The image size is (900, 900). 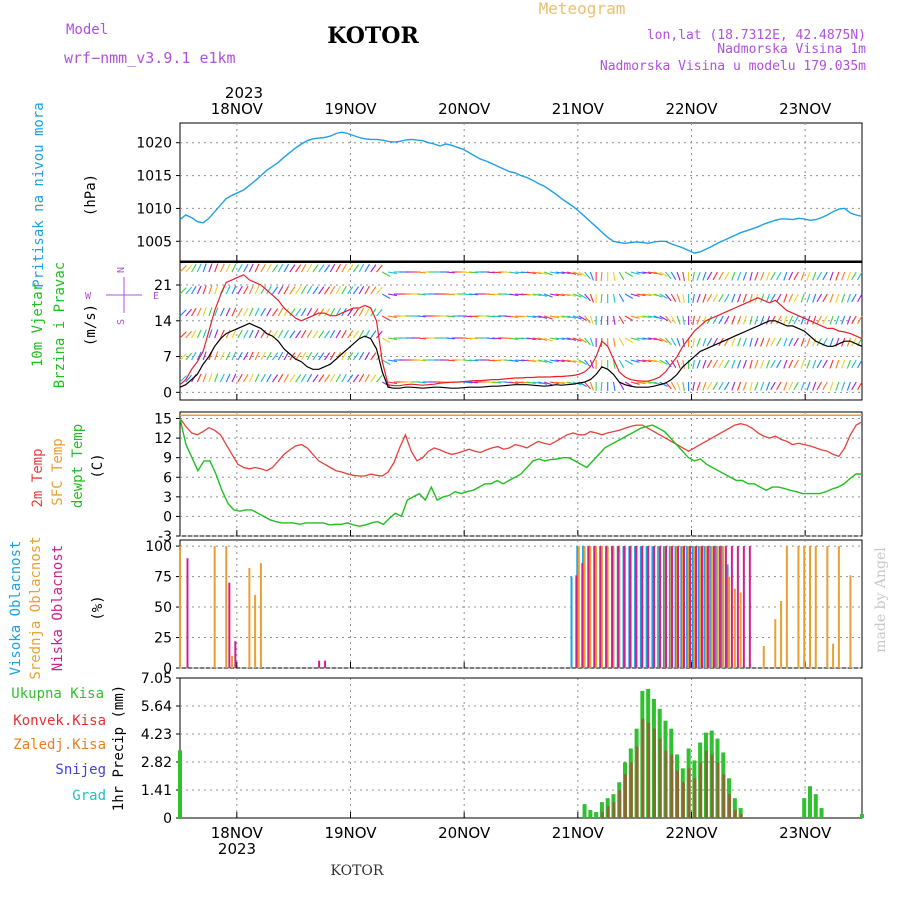 I want to click on cloud-ylabel-3: Niska Oblacnost, so click(x=58, y=608).